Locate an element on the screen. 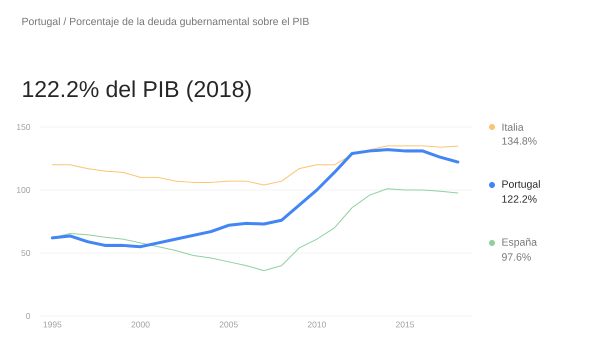 This screenshot has width=607, height=347. text: 134.8% is located at coordinates (519, 141).